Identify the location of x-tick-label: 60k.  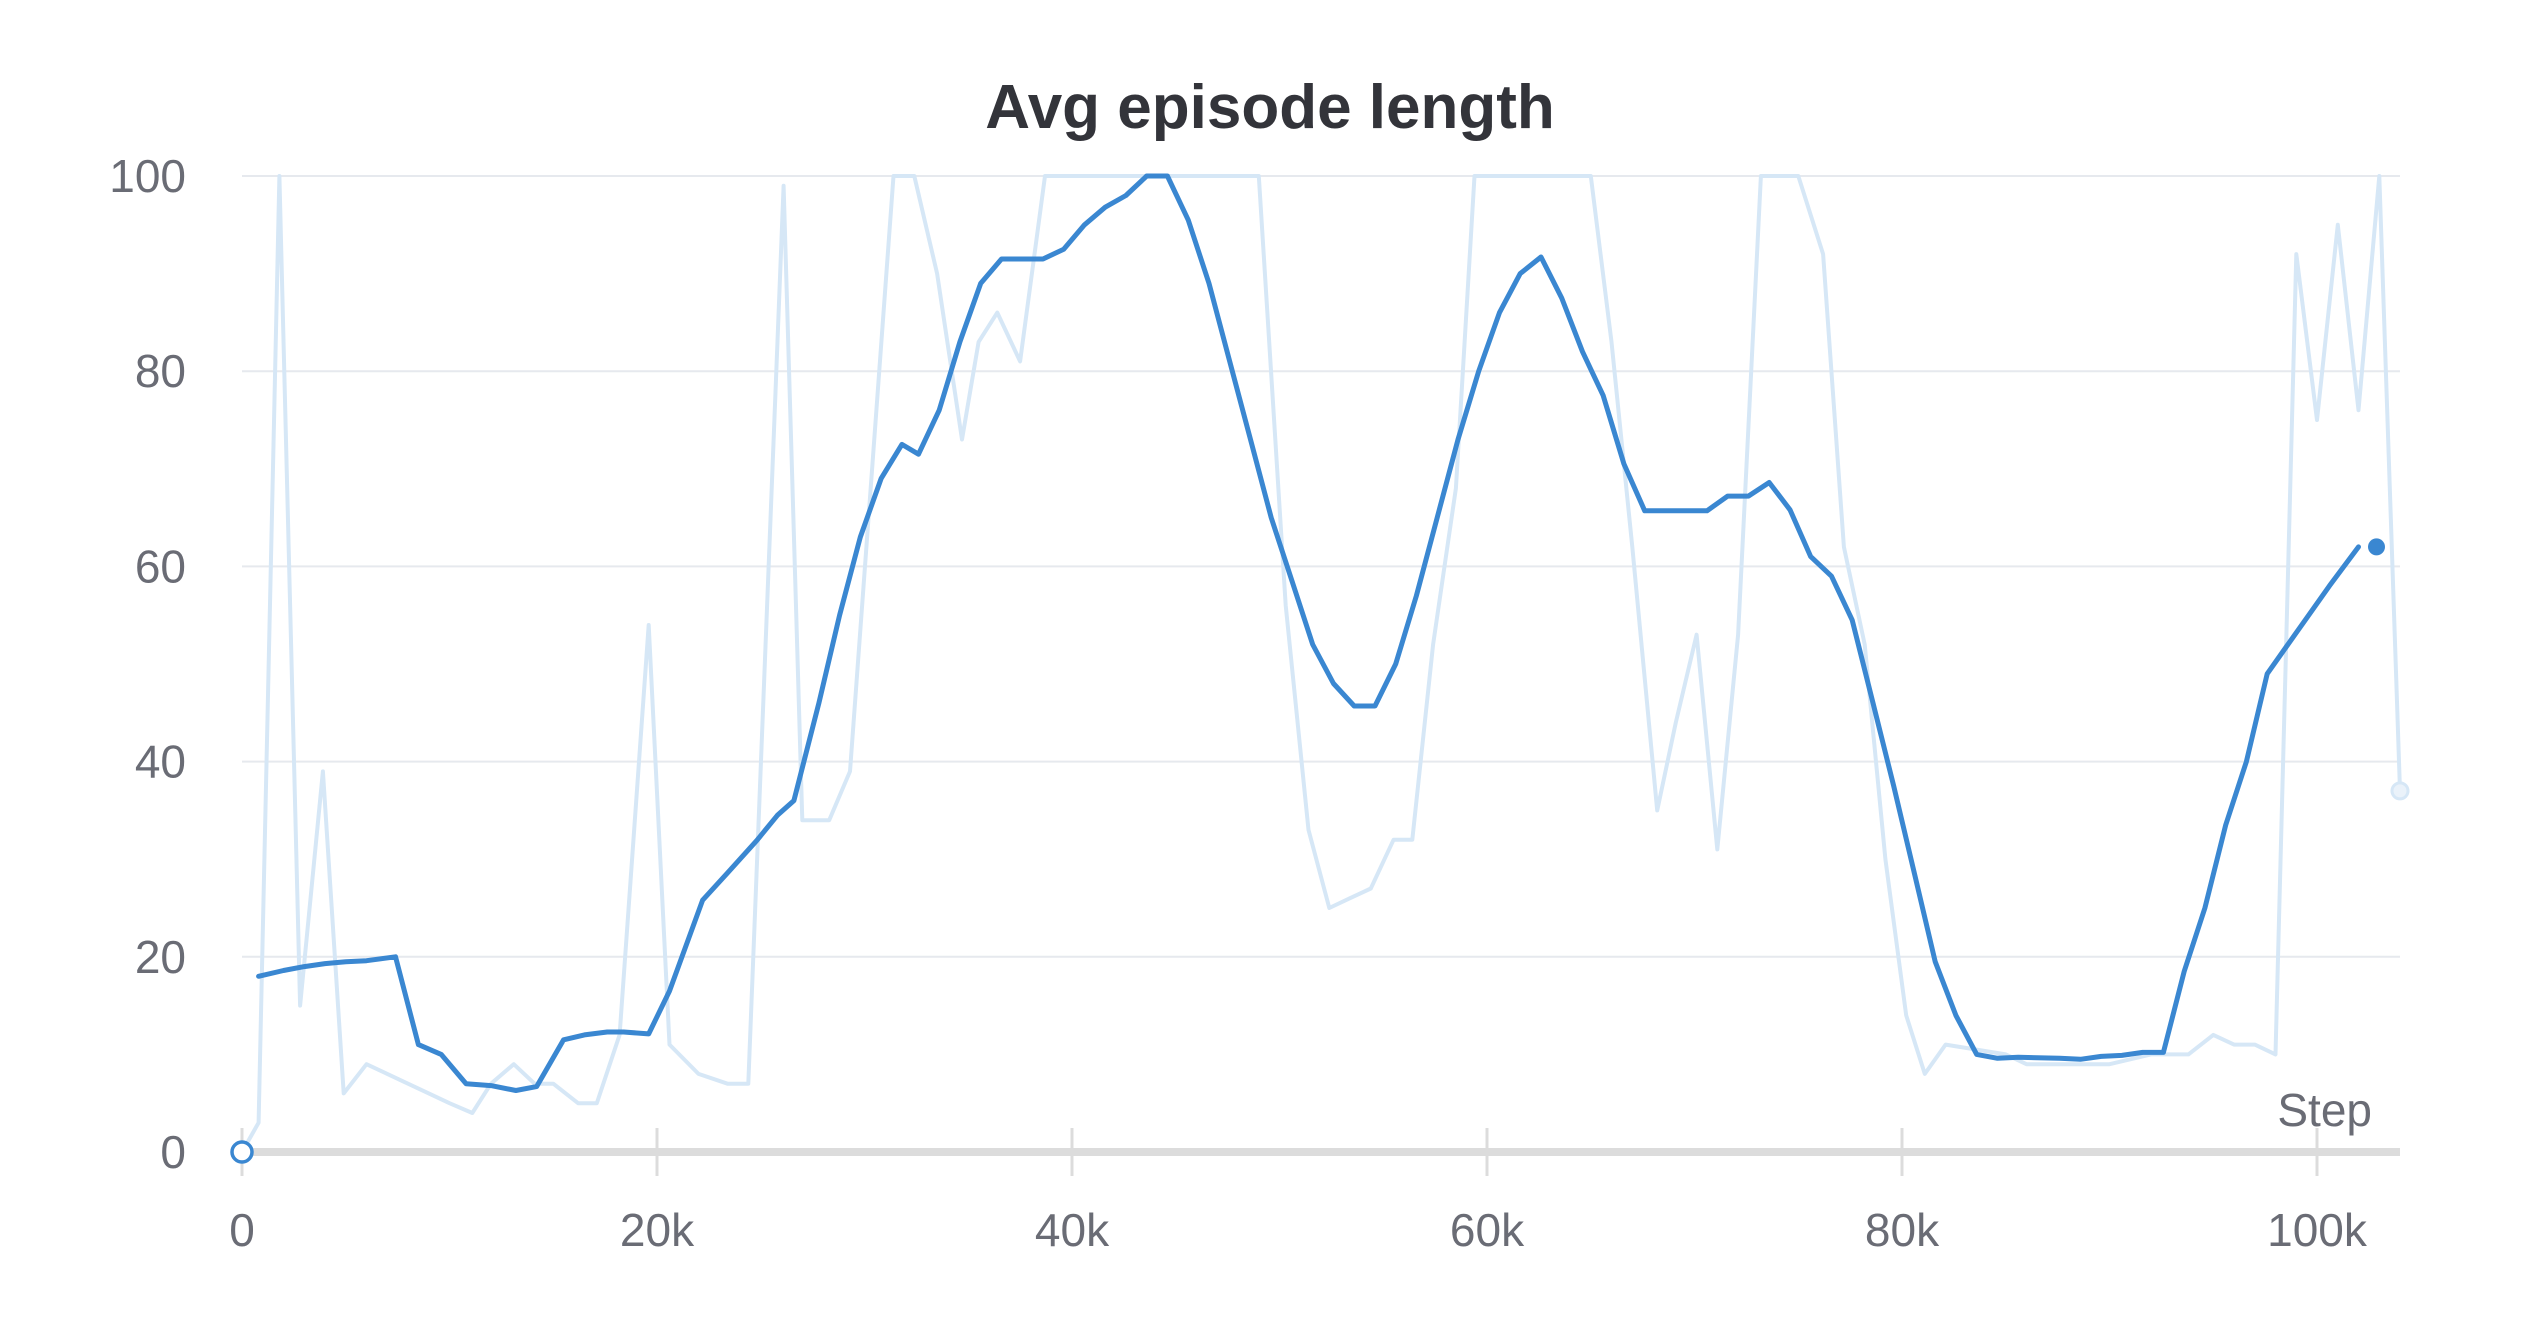
(1487, 1230).